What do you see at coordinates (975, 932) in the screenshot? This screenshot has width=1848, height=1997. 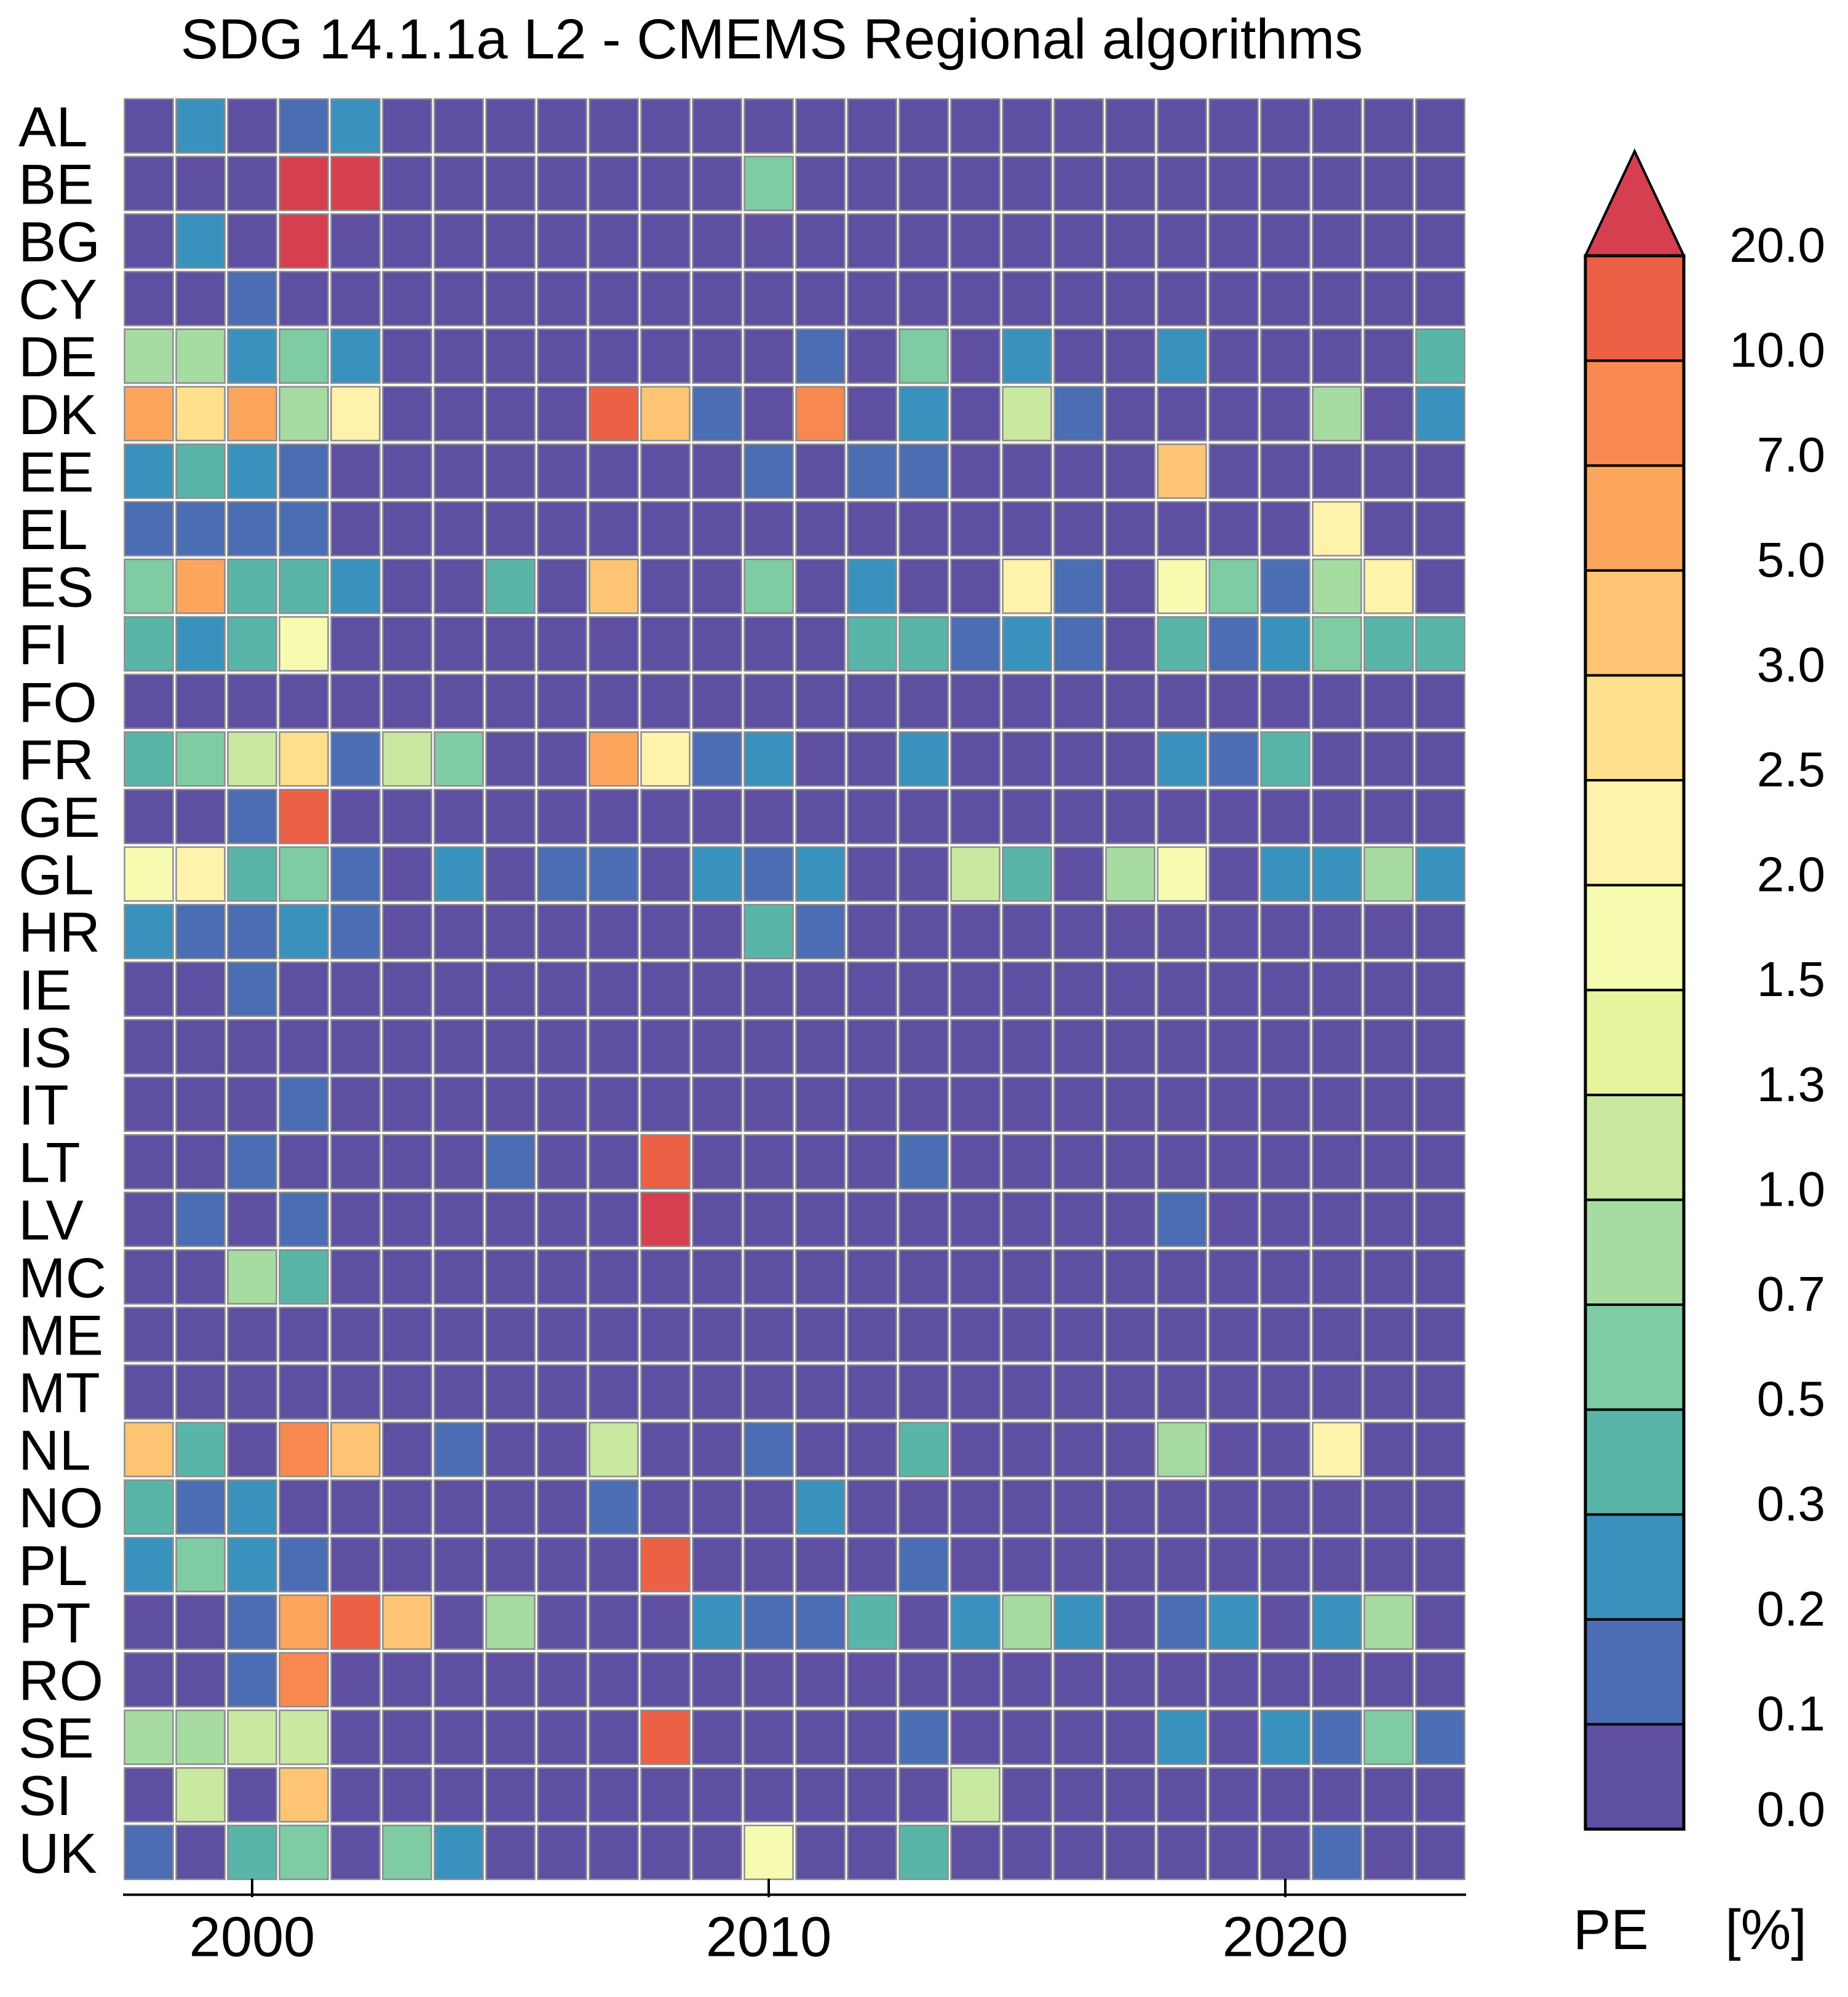 I see `cell-hr-2014` at bounding box center [975, 932].